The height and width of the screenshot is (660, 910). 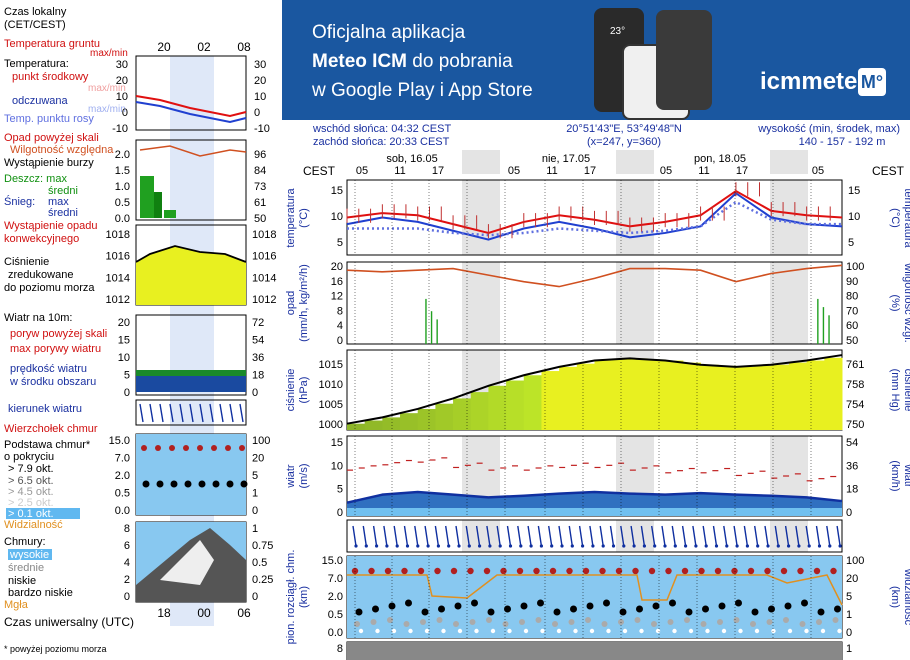 What do you see at coordinates (264, 300) in the screenshot?
I see `legend-pressure-tick-right: 1012` at bounding box center [264, 300].